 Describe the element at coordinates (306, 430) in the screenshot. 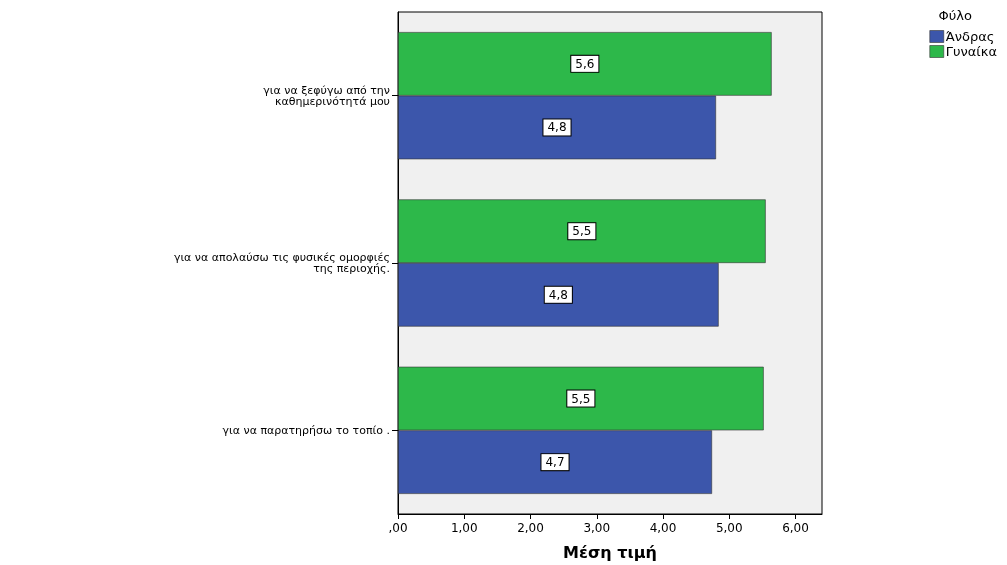

I see `y-tick-label: για να παρατηρήσω το τοπίο .` at that location.